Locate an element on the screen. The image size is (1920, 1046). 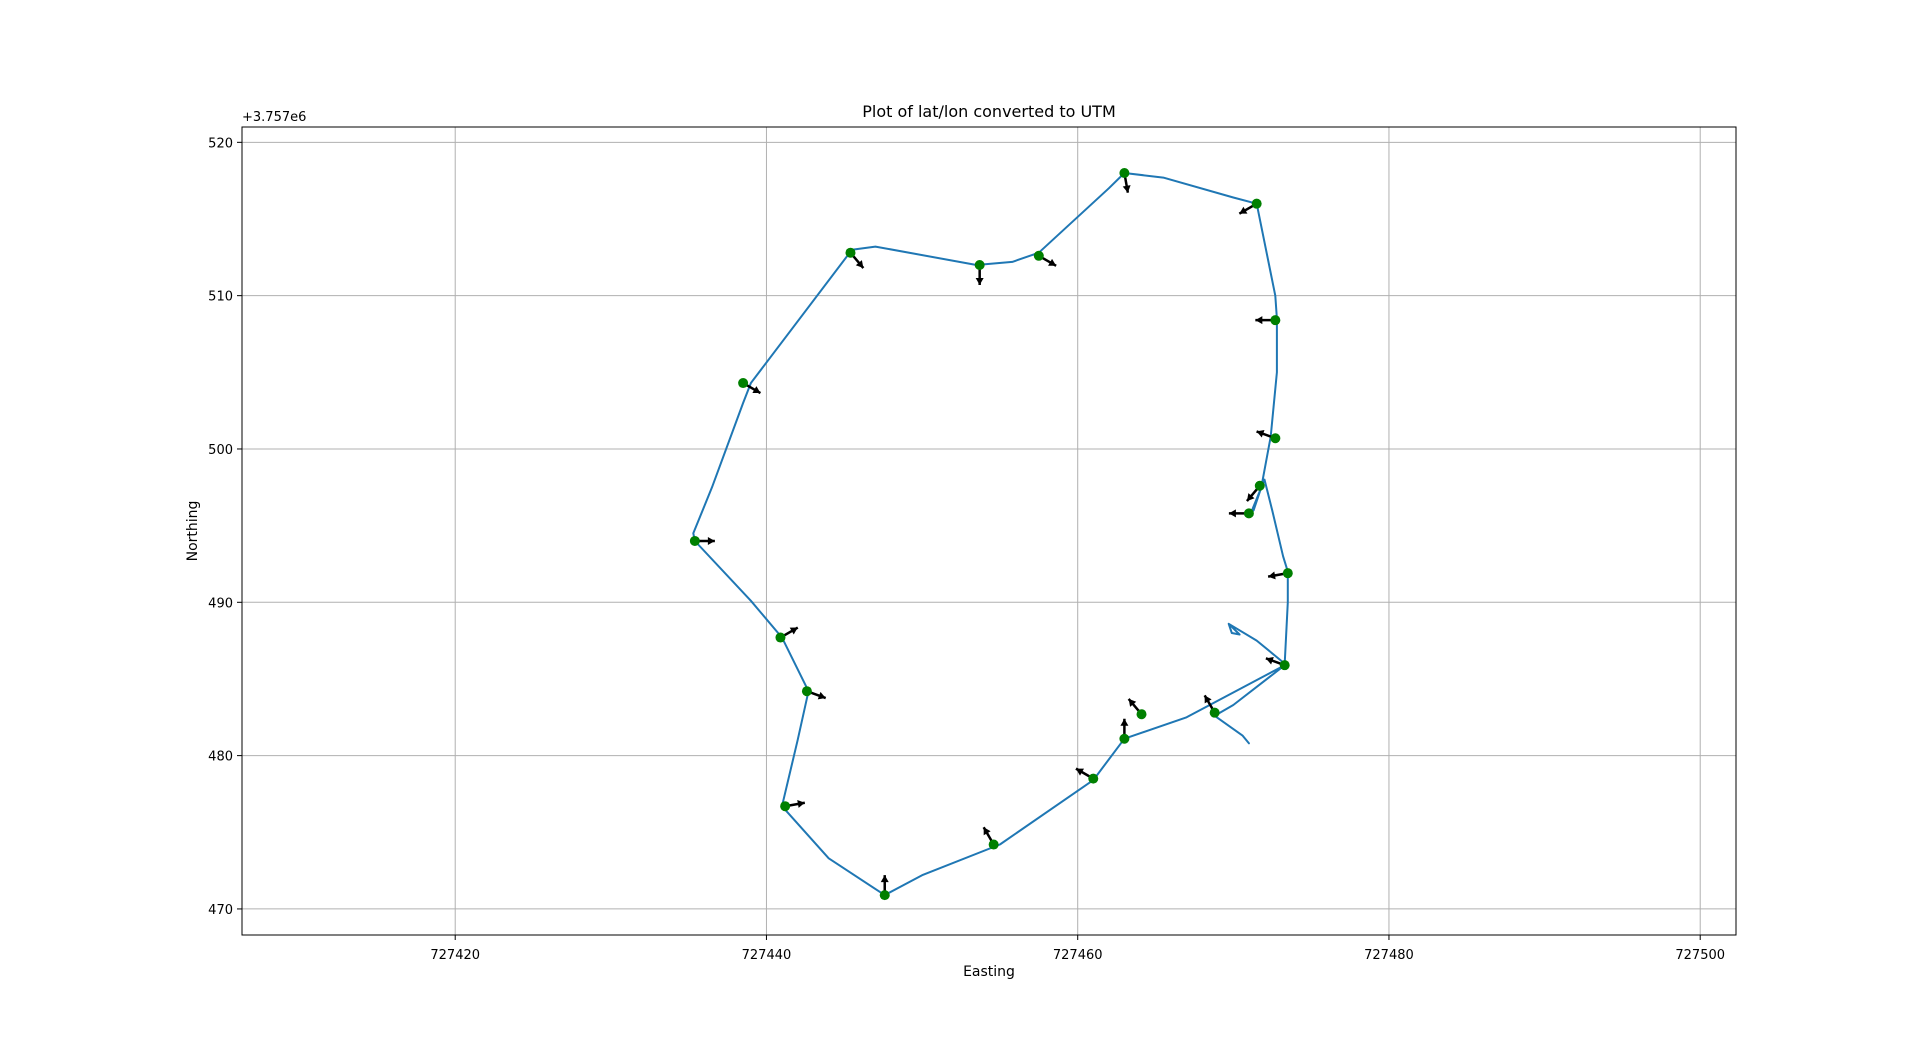
x-tick-label: 727500 is located at coordinates (1700, 955).